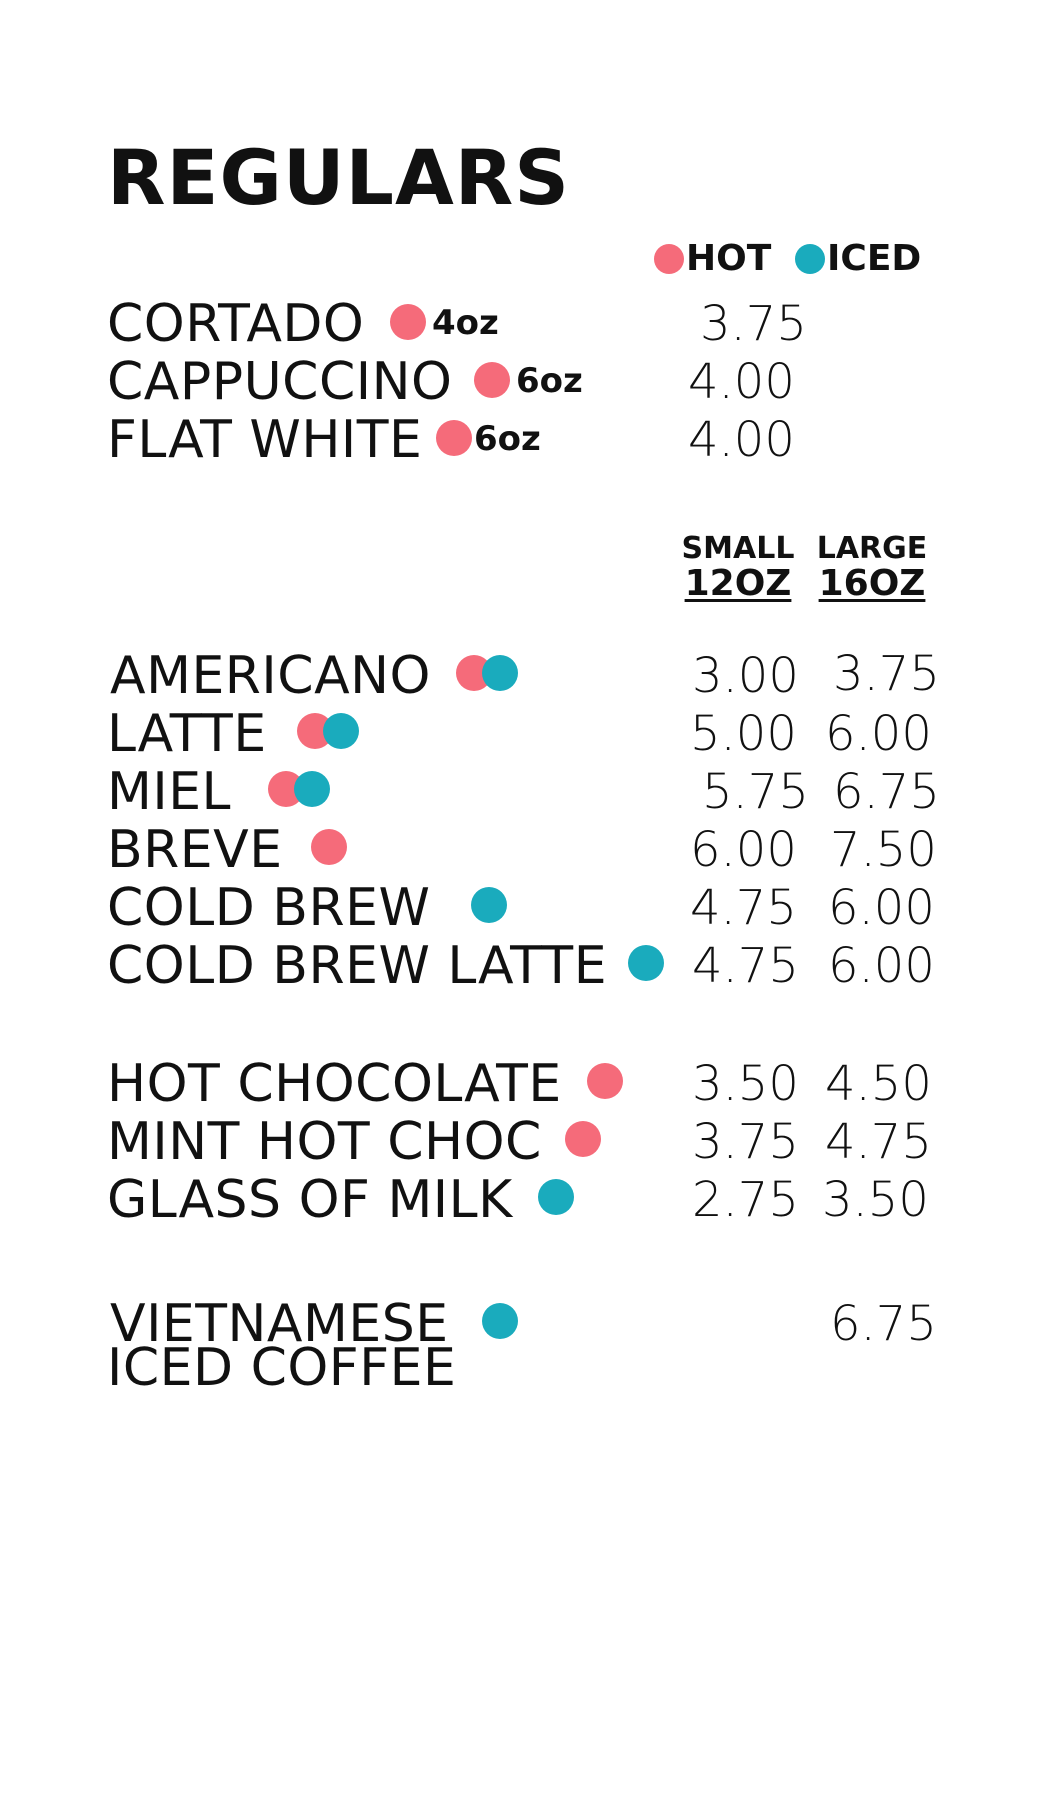 The width and height of the screenshot is (1047, 1801). I want to click on item-size-cortado: 4oz, so click(465, 323).